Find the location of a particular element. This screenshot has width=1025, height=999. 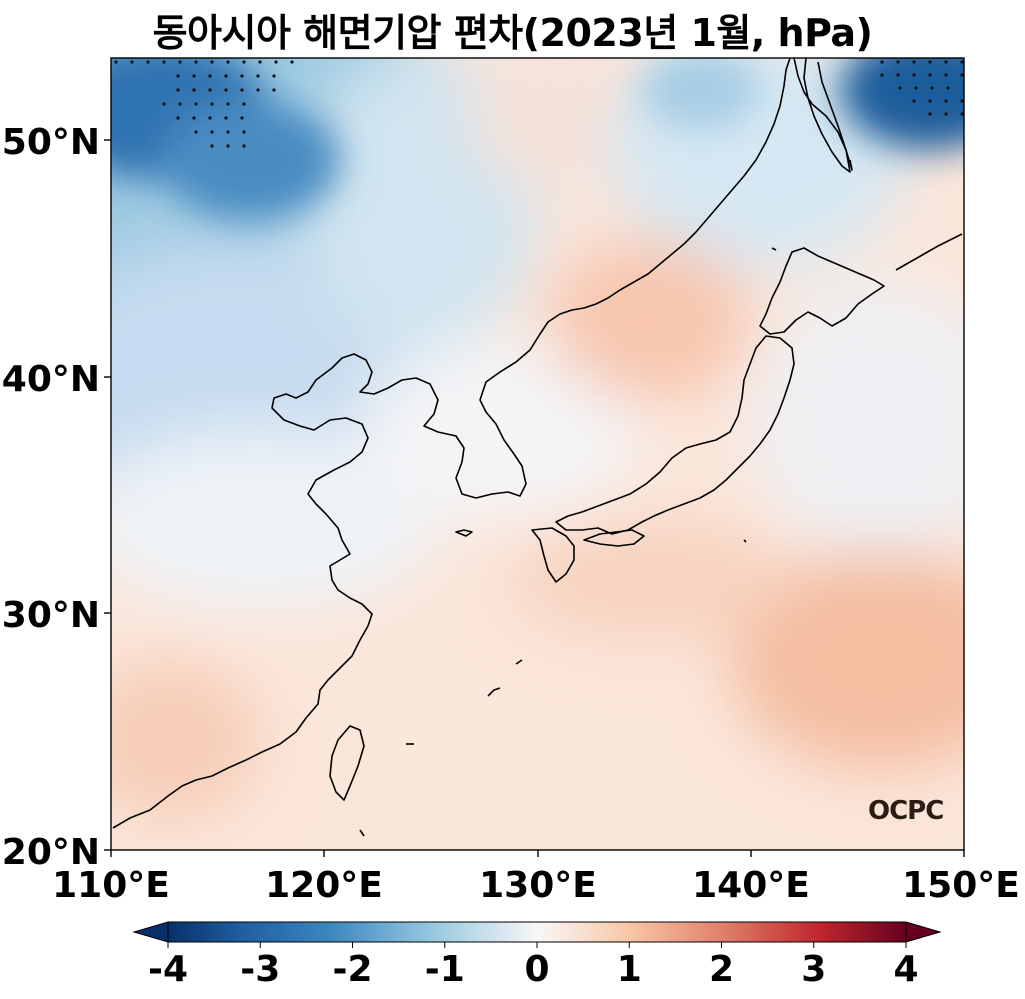

colorbar-label: -4 is located at coordinates (168, 969).